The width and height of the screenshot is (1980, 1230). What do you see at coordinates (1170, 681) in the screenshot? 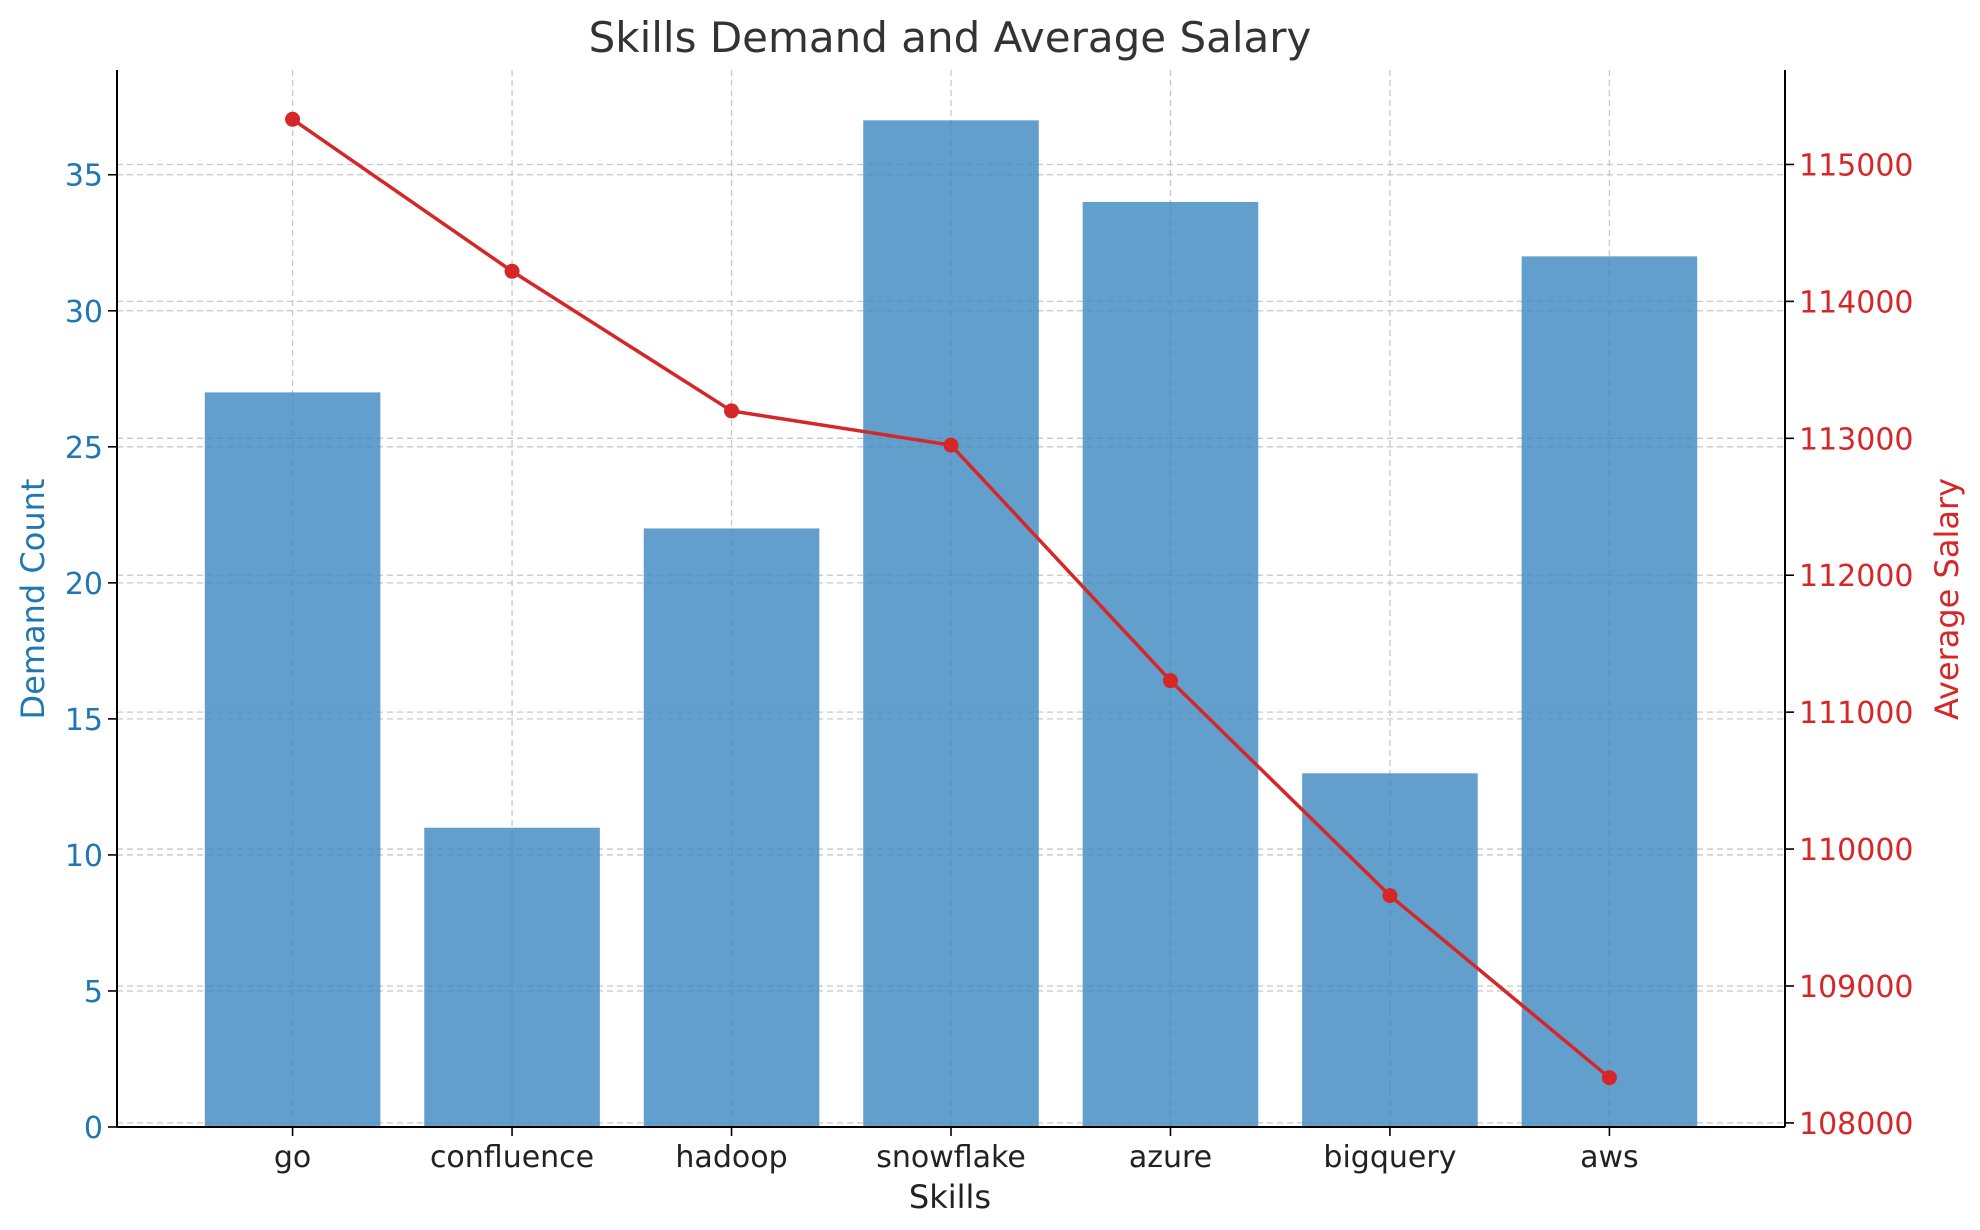
I see `salary-point-azure` at bounding box center [1170, 681].